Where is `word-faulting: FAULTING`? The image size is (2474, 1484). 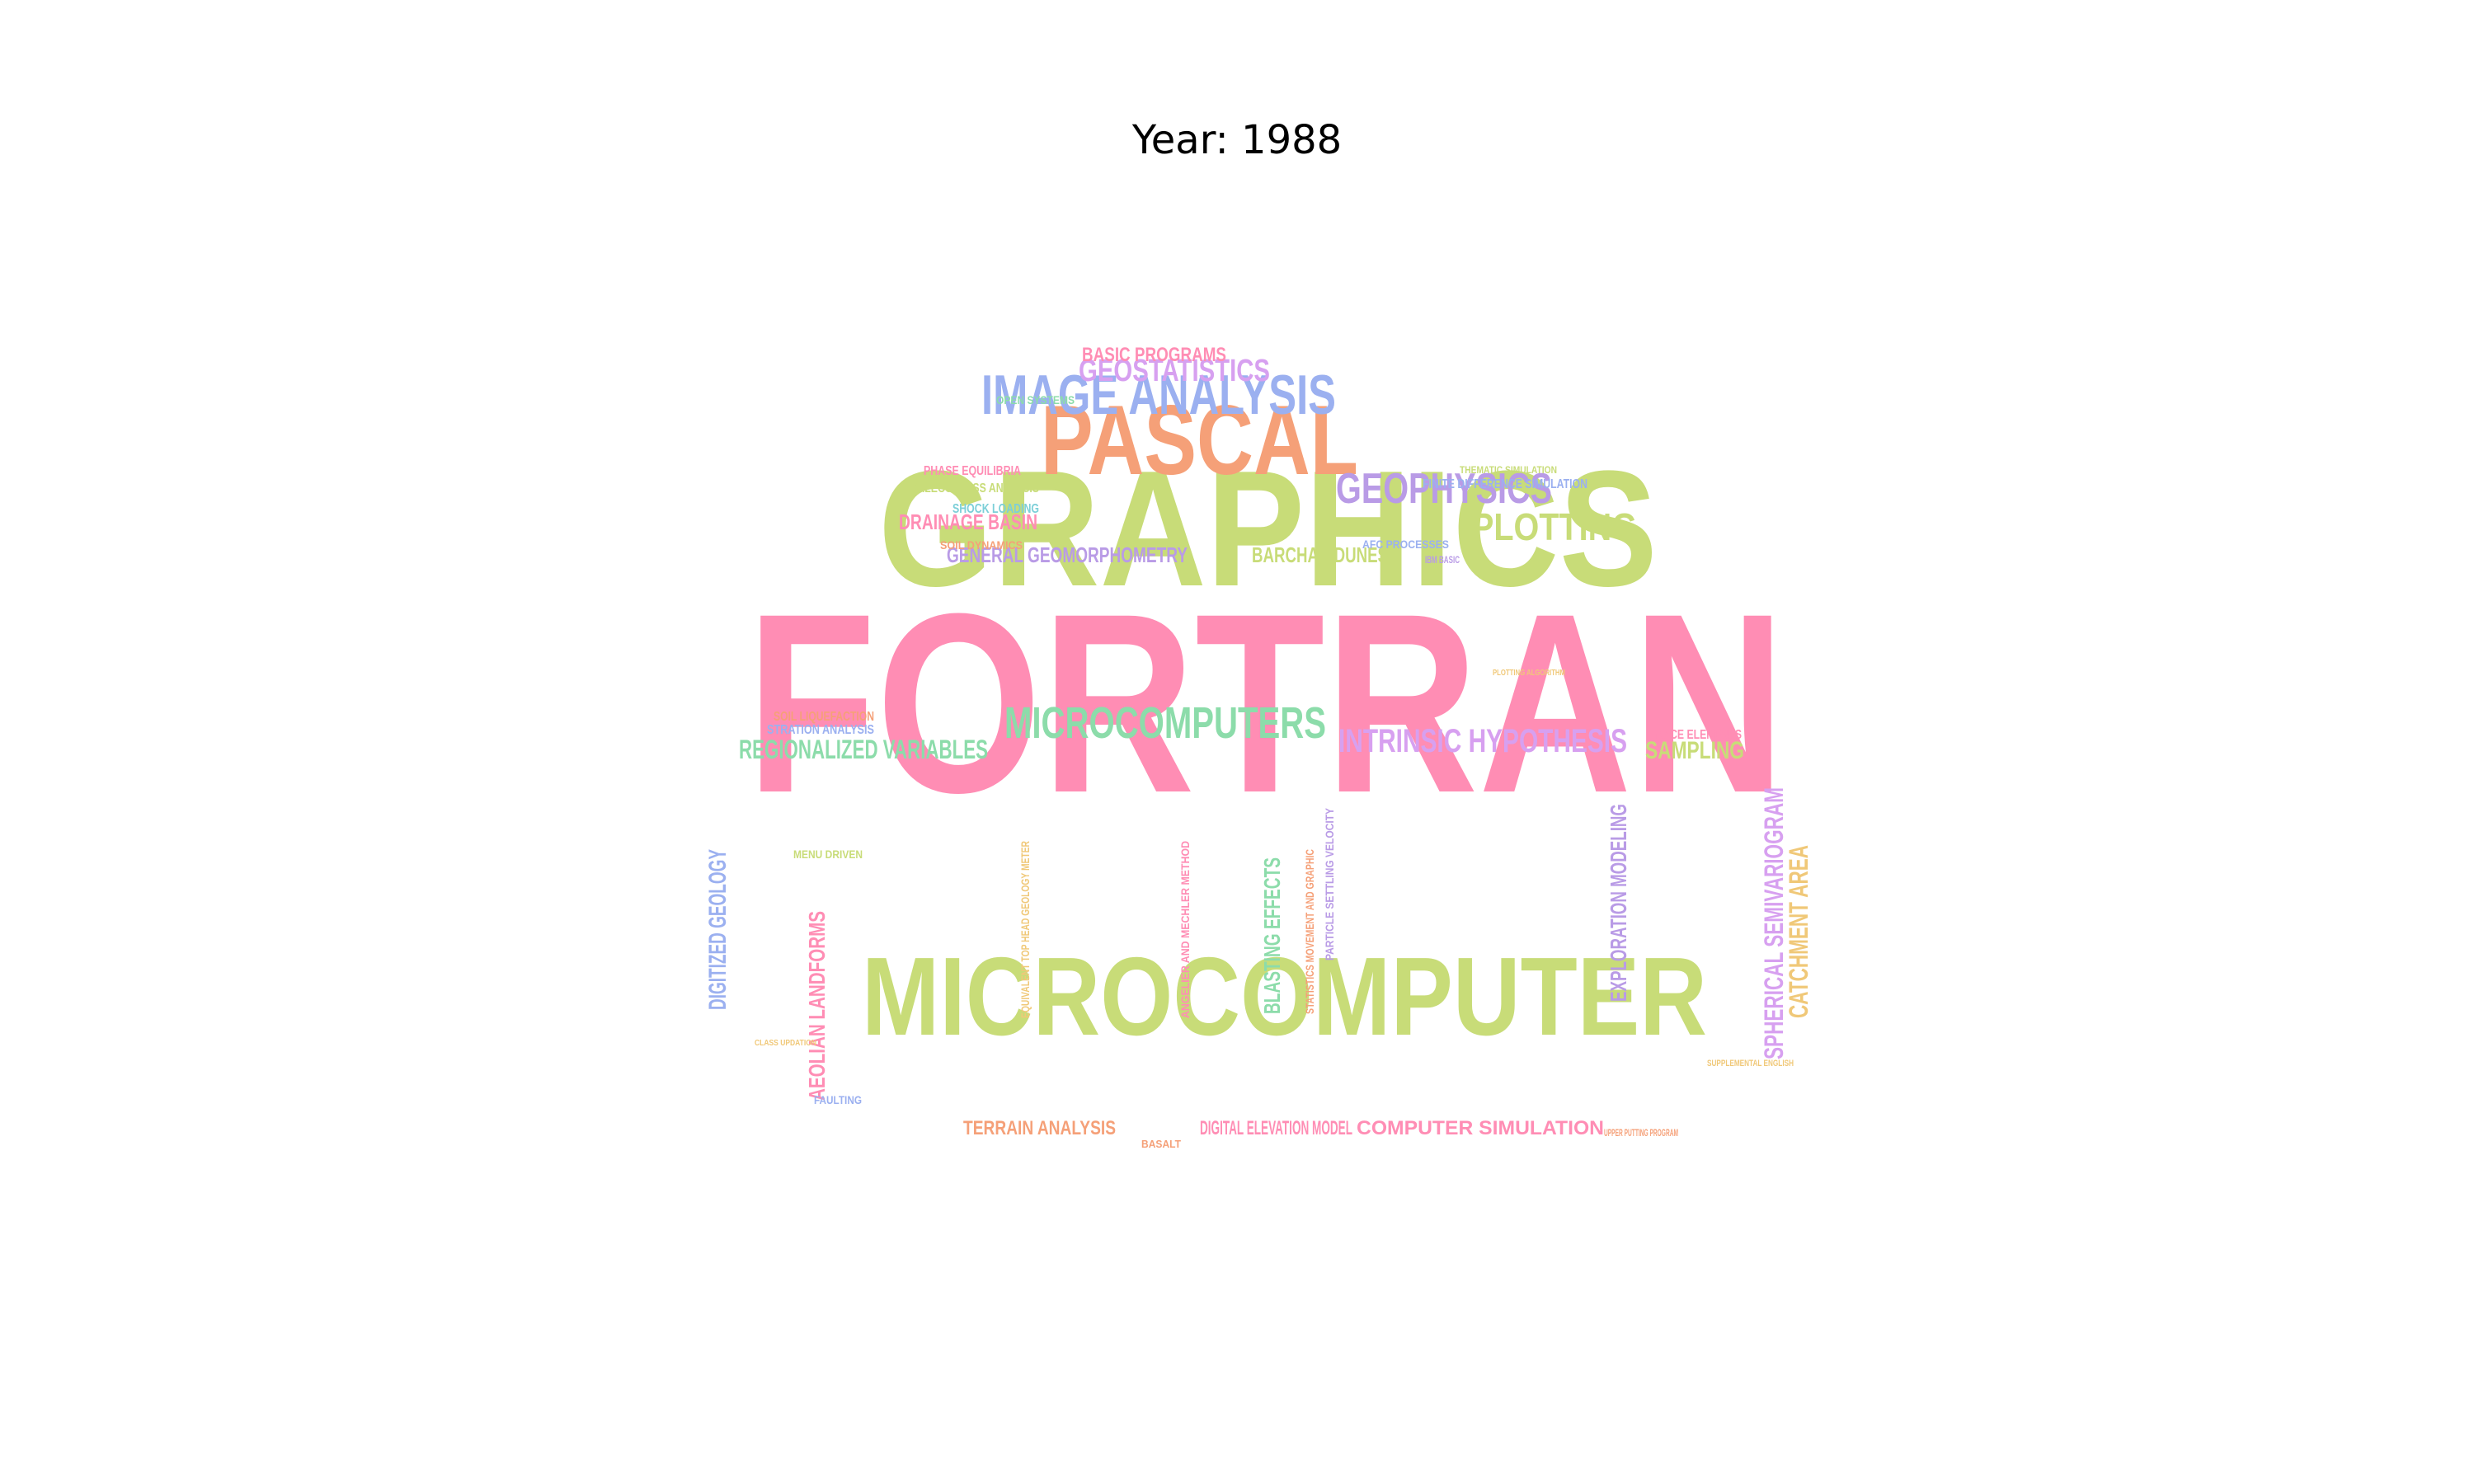 word-faulting: FAULTING is located at coordinates (838, 1099).